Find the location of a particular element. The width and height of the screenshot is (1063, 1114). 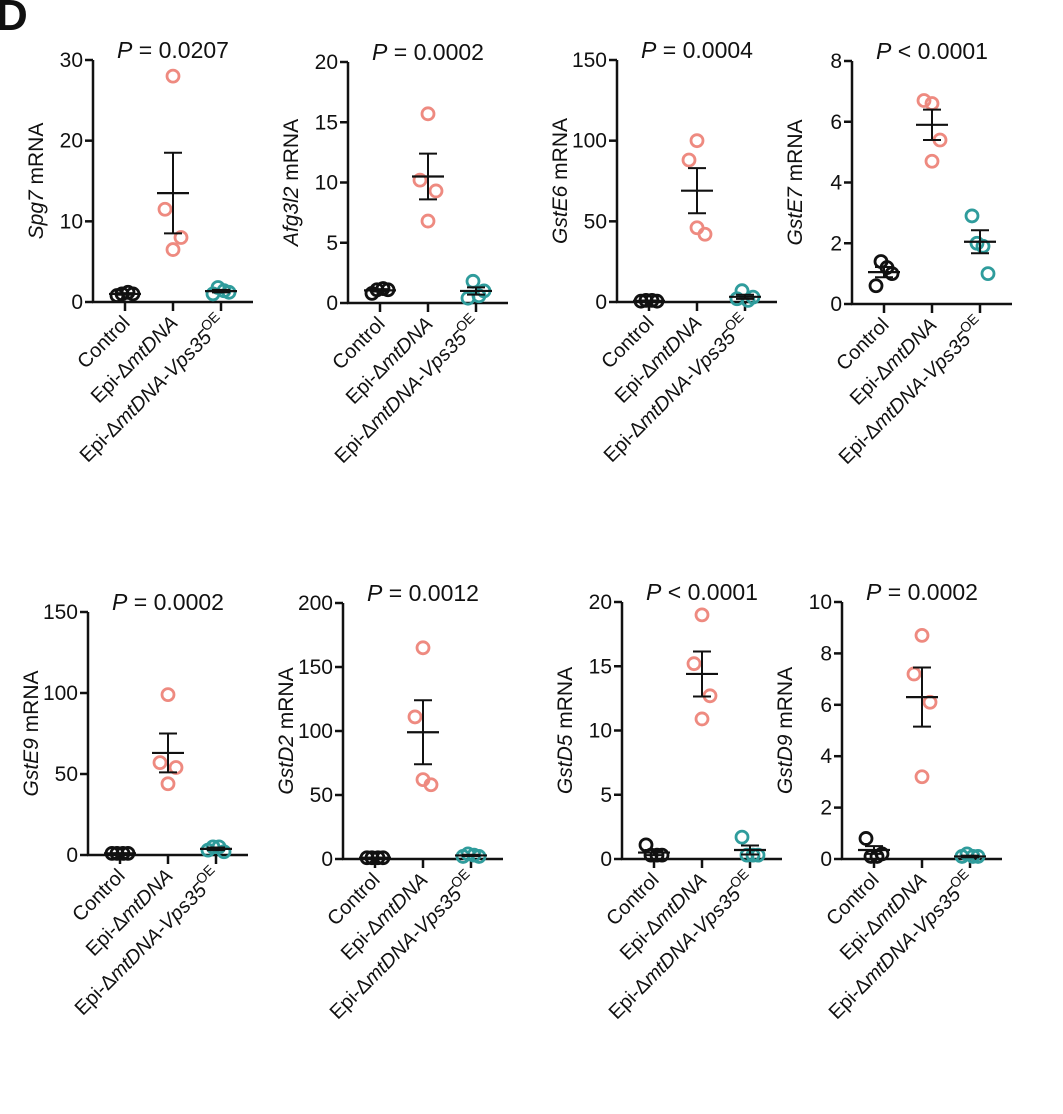

gene-name: Afg3l2 is located at coordinates (291, 217).